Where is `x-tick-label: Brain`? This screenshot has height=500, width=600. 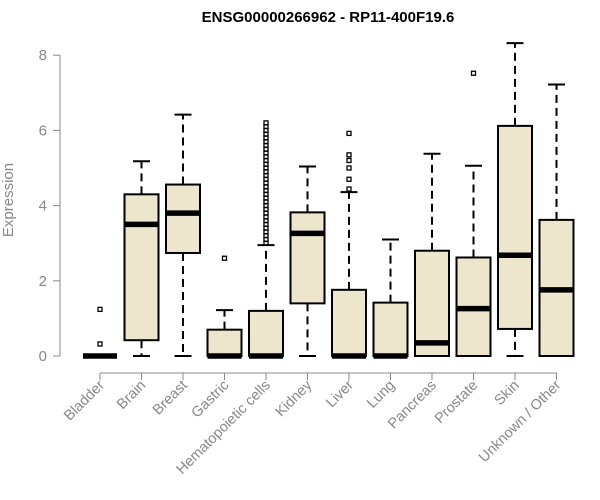 x-tick-label: Brain is located at coordinates (131, 395).